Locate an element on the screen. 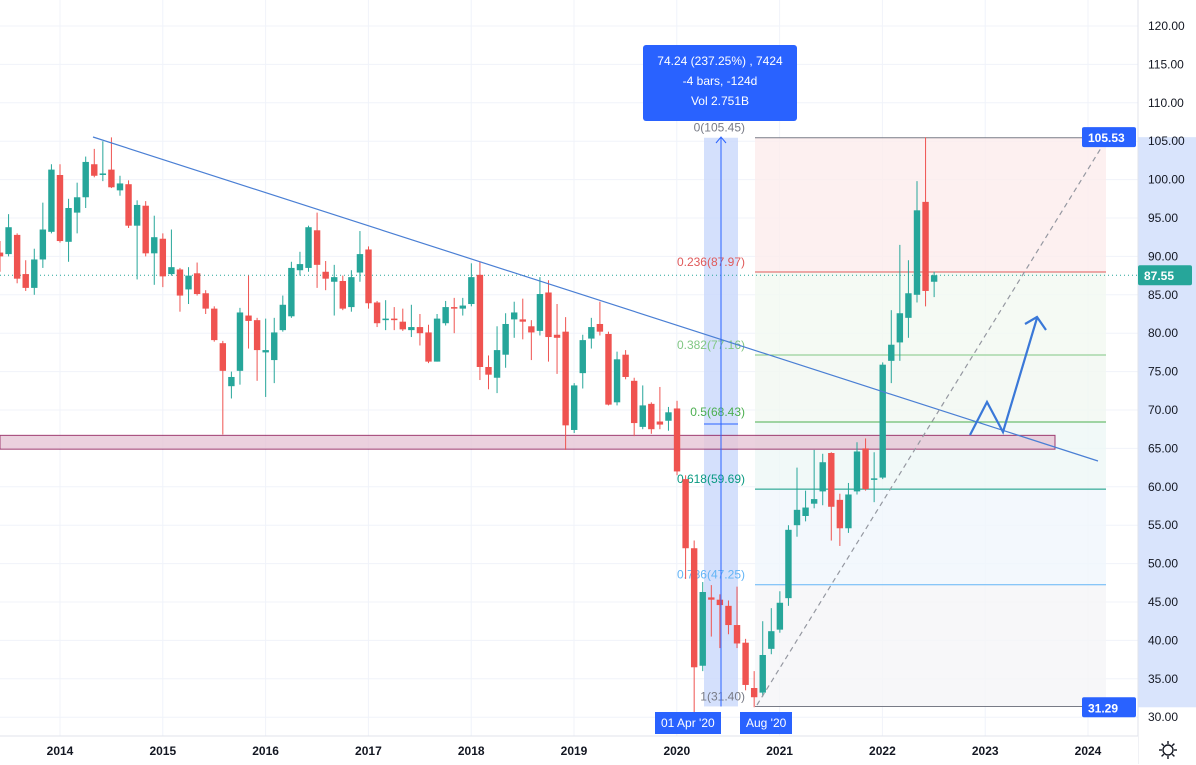 The height and width of the screenshot is (765, 1196). fib-label: 0.5(68.43) is located at coordinates (717, 412).